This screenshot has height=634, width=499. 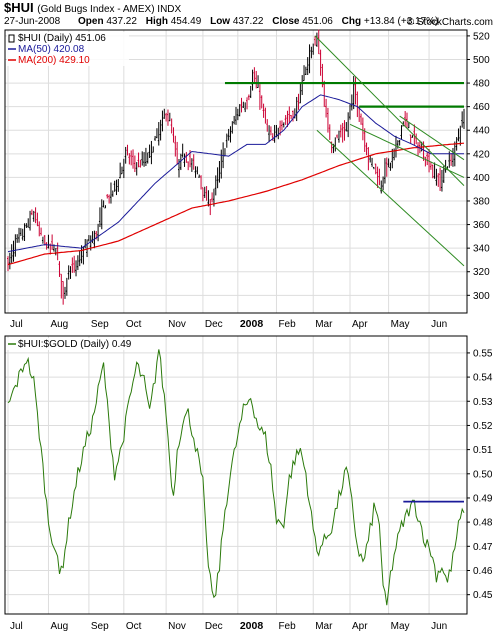 What do you see at coordinates (481, 201) in the screenshot?
I see `y-tick-label: 380` at bounding box center [481, 201].